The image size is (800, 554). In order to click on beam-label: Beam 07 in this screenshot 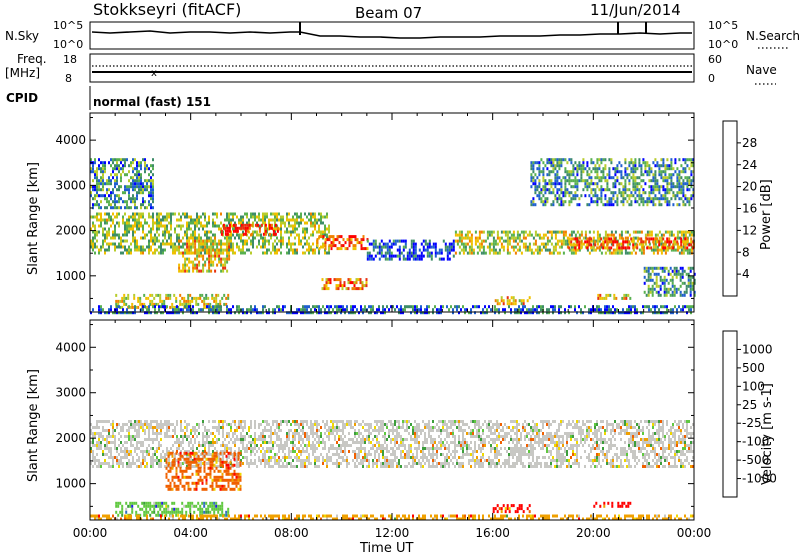, I will do `click(388, 13)`.